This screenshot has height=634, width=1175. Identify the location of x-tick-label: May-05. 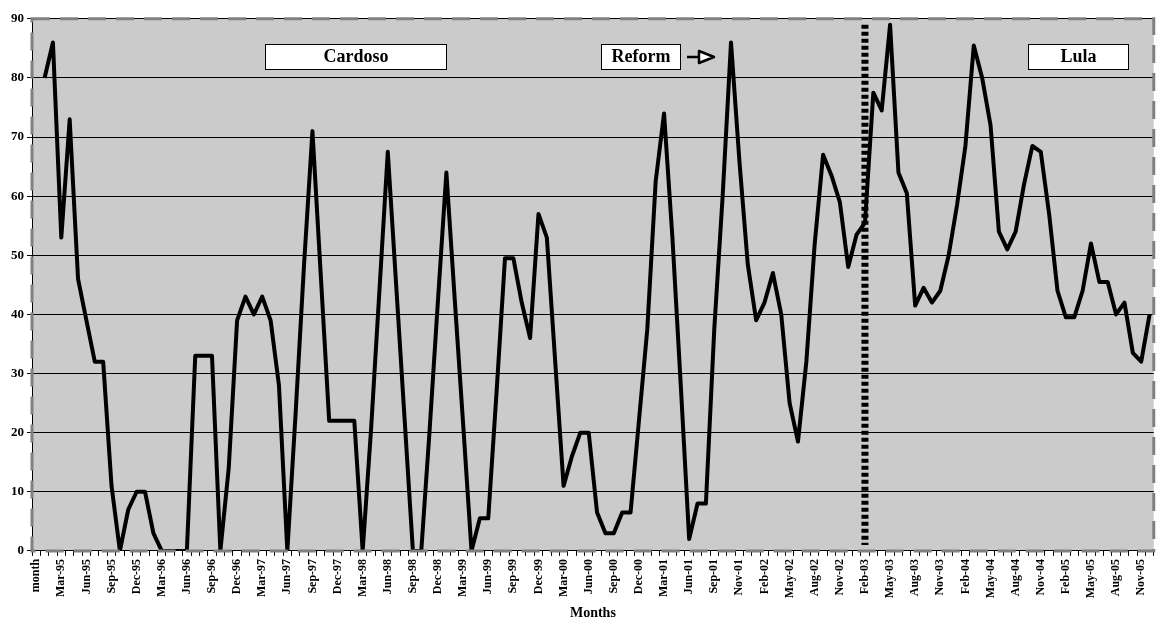
(1090, 578).